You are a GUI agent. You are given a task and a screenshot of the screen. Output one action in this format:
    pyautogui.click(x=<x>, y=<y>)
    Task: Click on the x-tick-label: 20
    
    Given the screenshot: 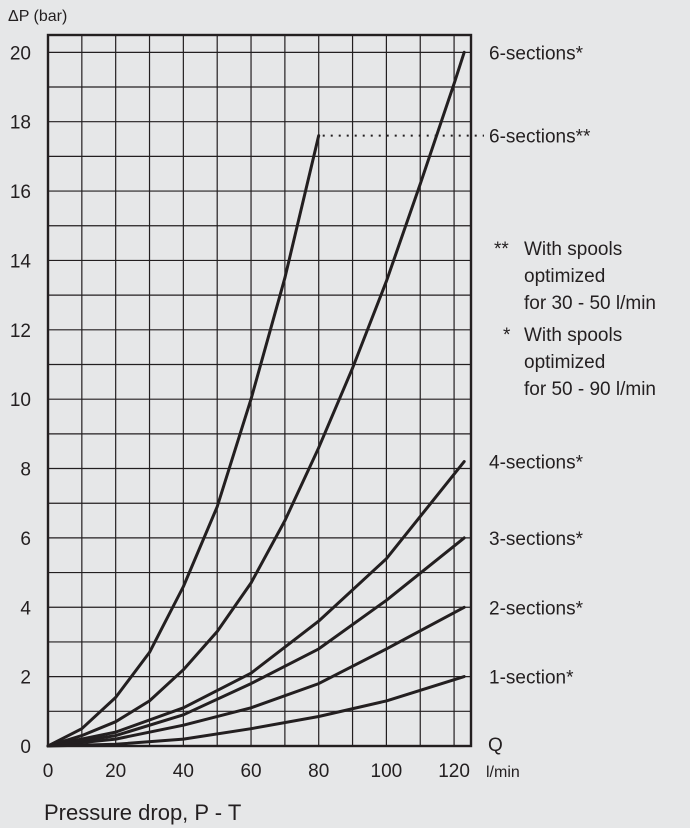 What is the action you would take?
    pyautogui.click(x=115, y=771)
    